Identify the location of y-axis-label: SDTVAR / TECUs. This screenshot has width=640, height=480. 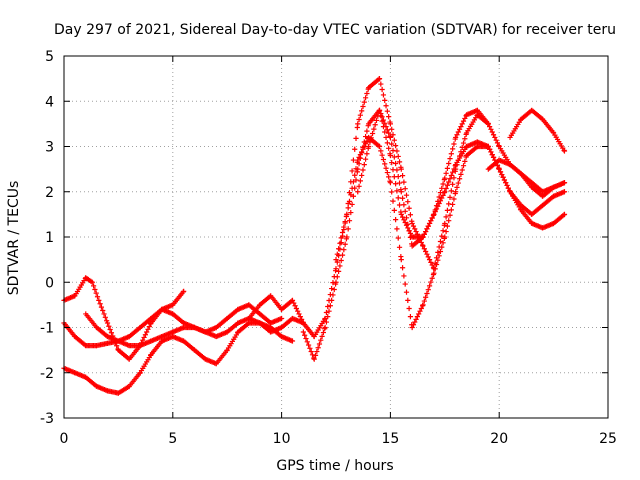
(14, 238).